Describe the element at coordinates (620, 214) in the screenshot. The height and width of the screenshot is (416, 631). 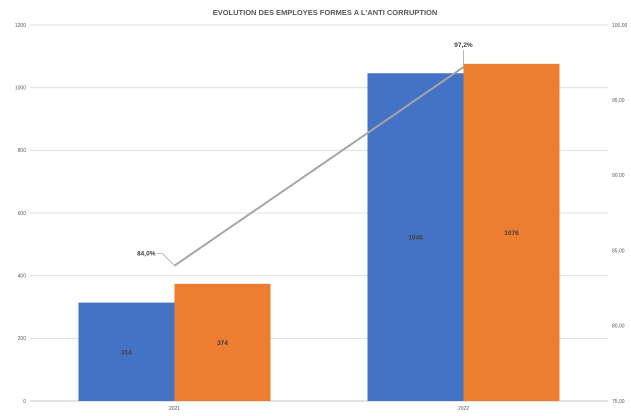
I see `y2-axis-ticks: 75,00 80,00 85,00 90,00 95,00 100,00` at that location.